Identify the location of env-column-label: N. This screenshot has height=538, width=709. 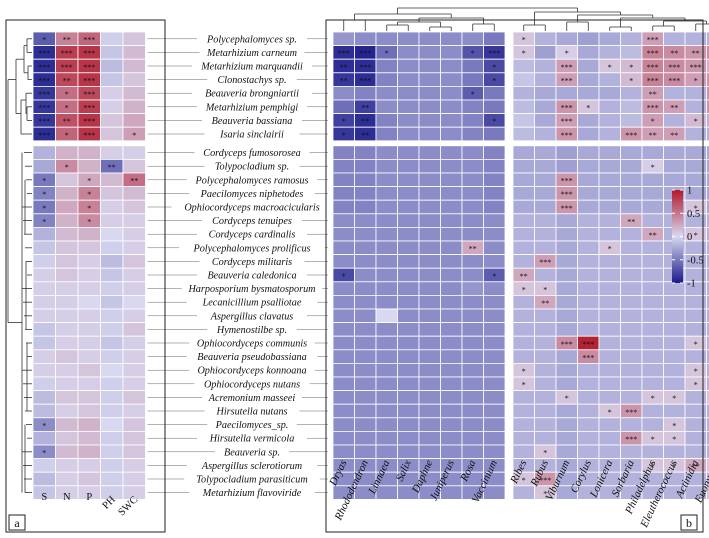
(67, 497).